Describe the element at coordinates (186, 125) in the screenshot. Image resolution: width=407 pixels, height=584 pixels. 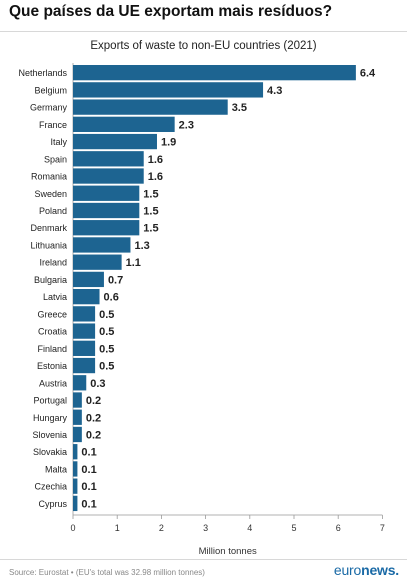
I see `value-label: 2.3` at that location.